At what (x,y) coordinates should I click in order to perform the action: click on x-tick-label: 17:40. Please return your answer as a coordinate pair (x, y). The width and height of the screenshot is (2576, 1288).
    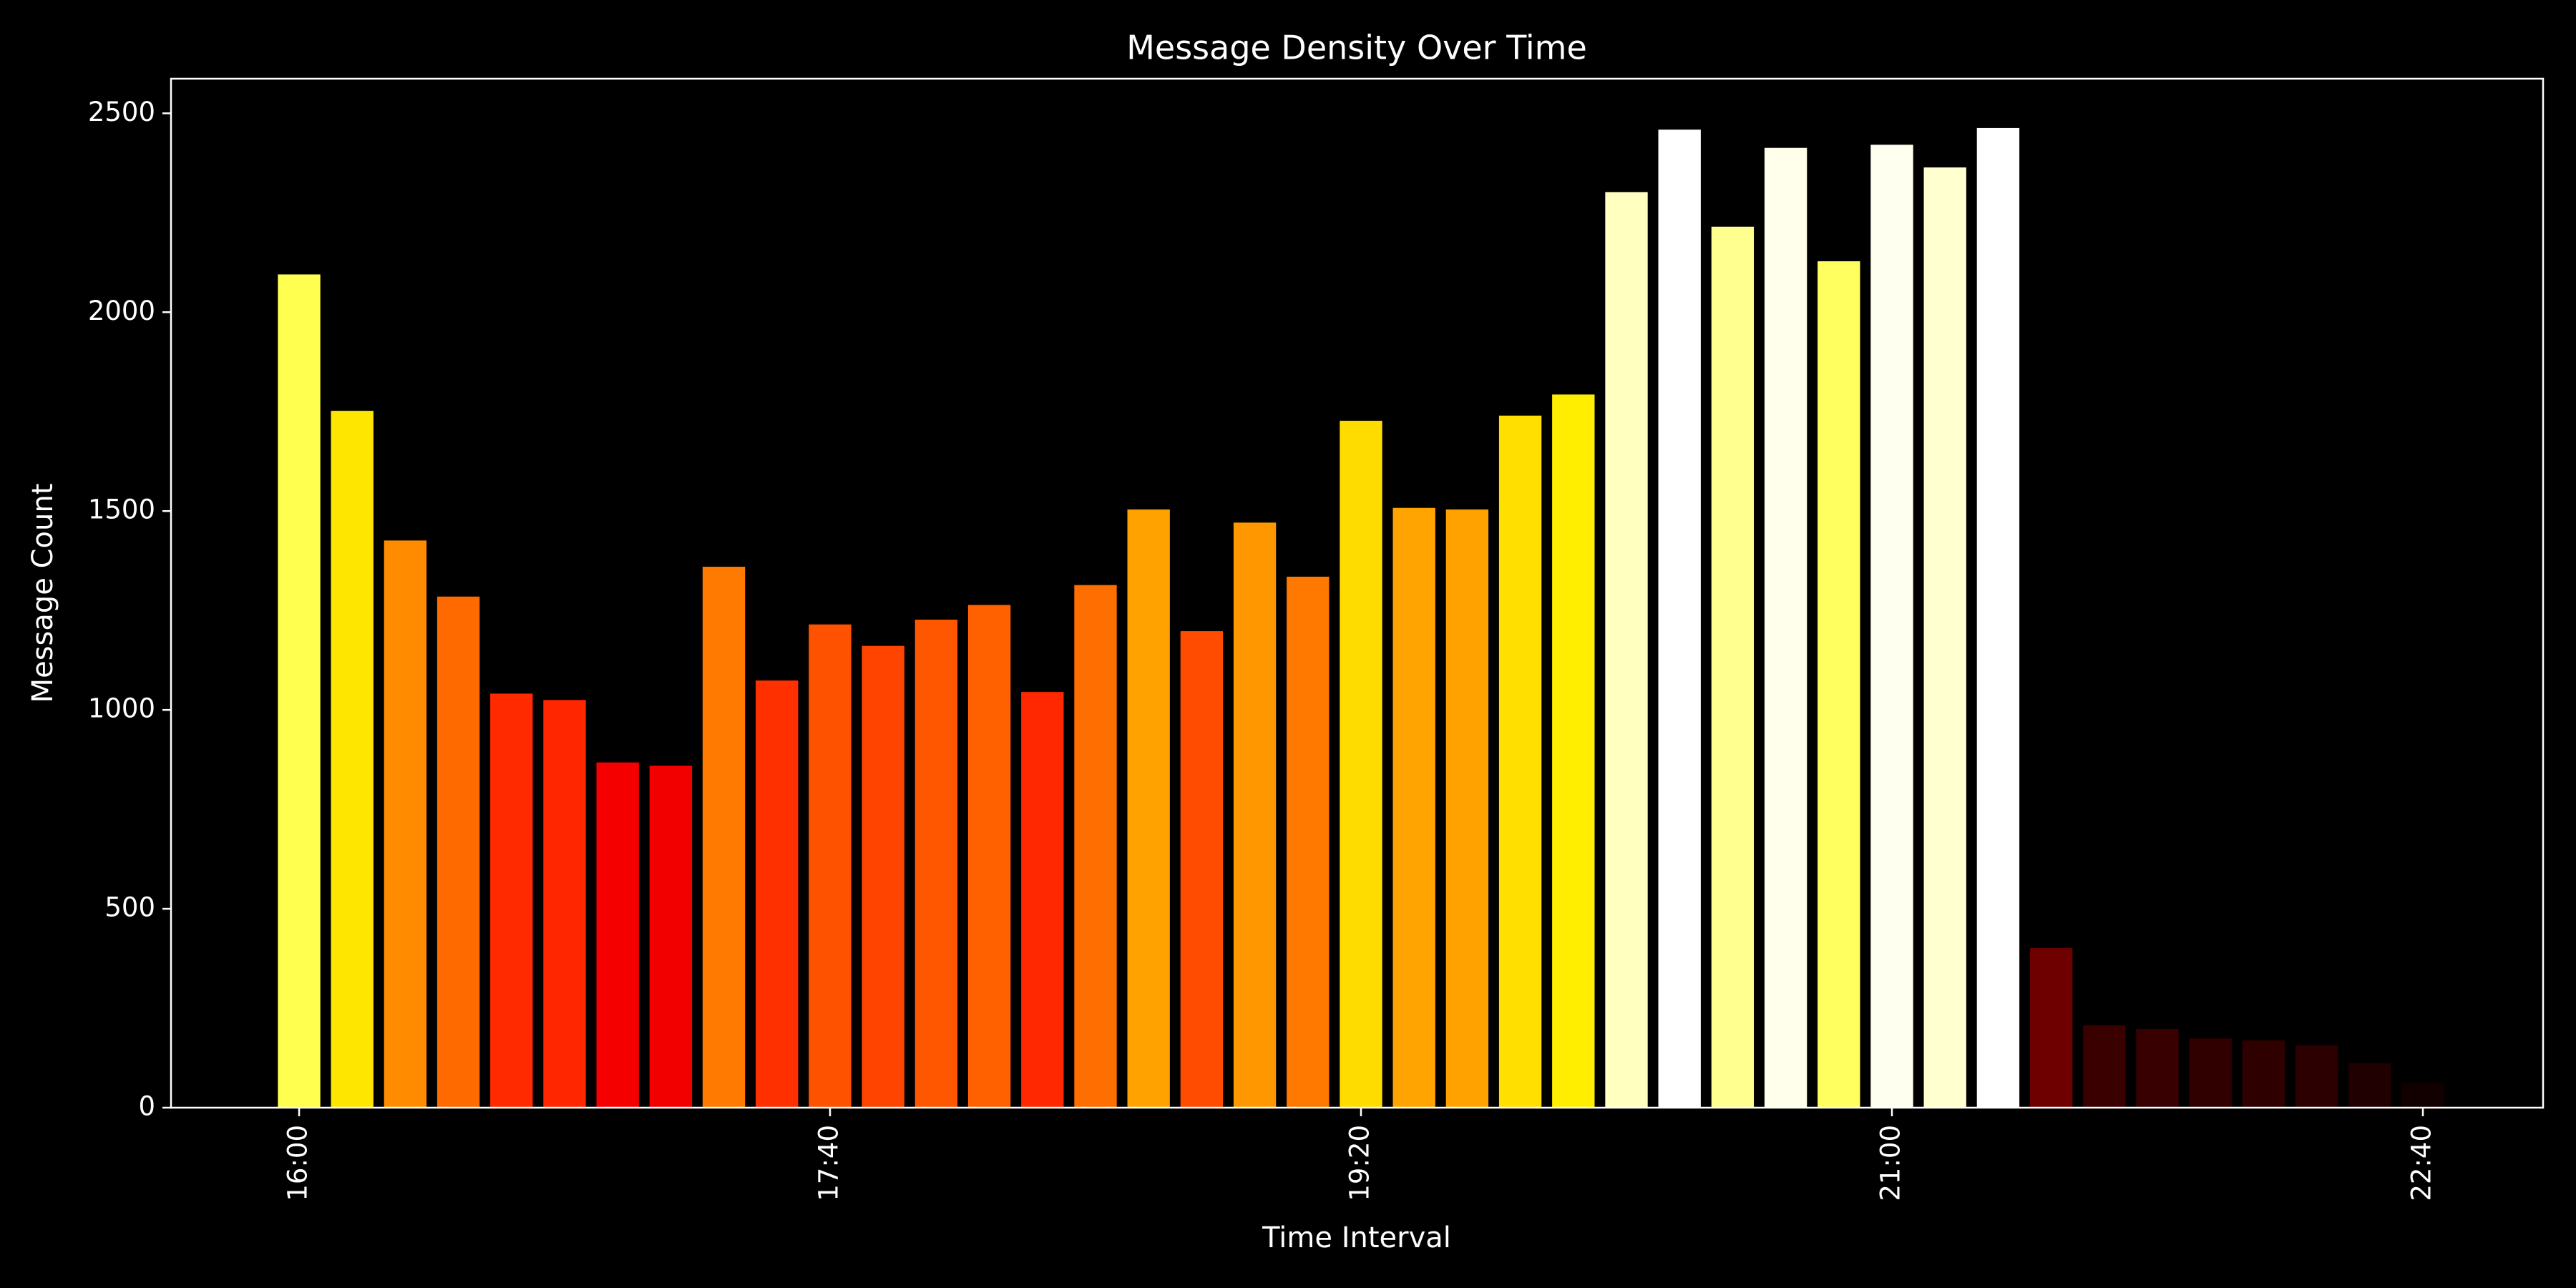
    Looking at the image, I should click on (829, 1163).